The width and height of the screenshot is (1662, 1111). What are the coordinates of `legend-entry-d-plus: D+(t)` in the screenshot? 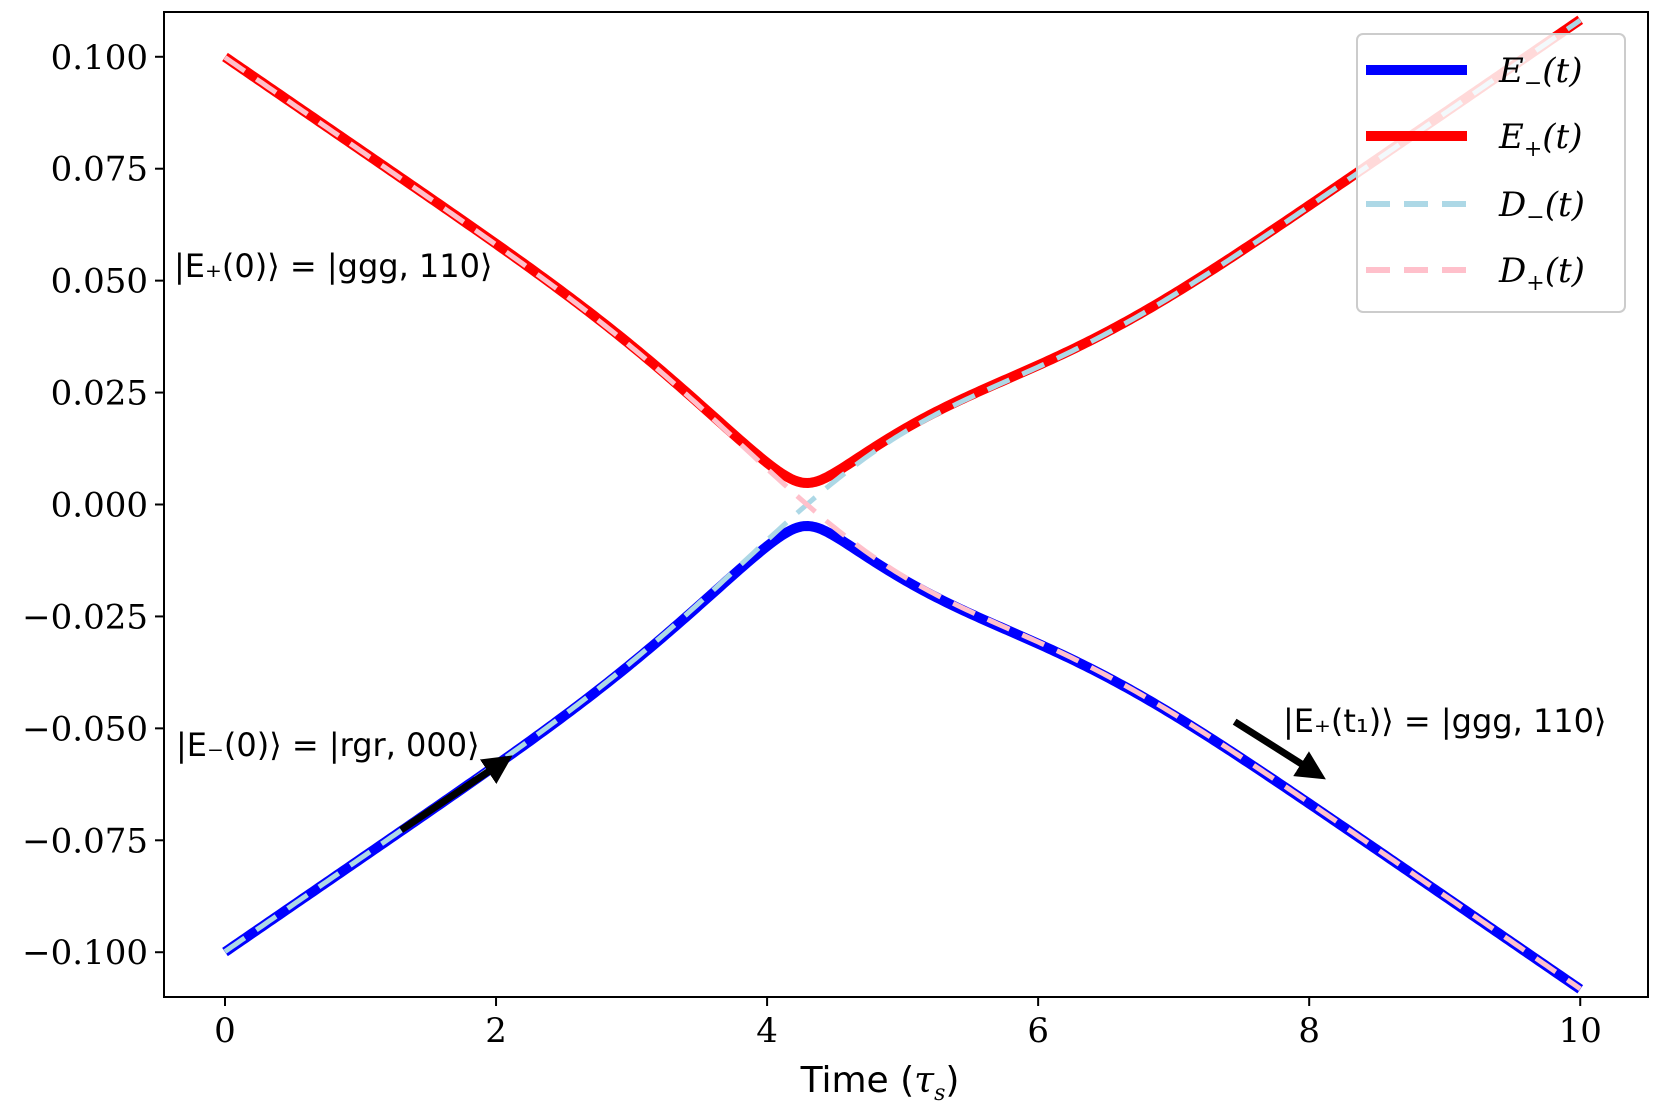 It's located at (1475, 273).